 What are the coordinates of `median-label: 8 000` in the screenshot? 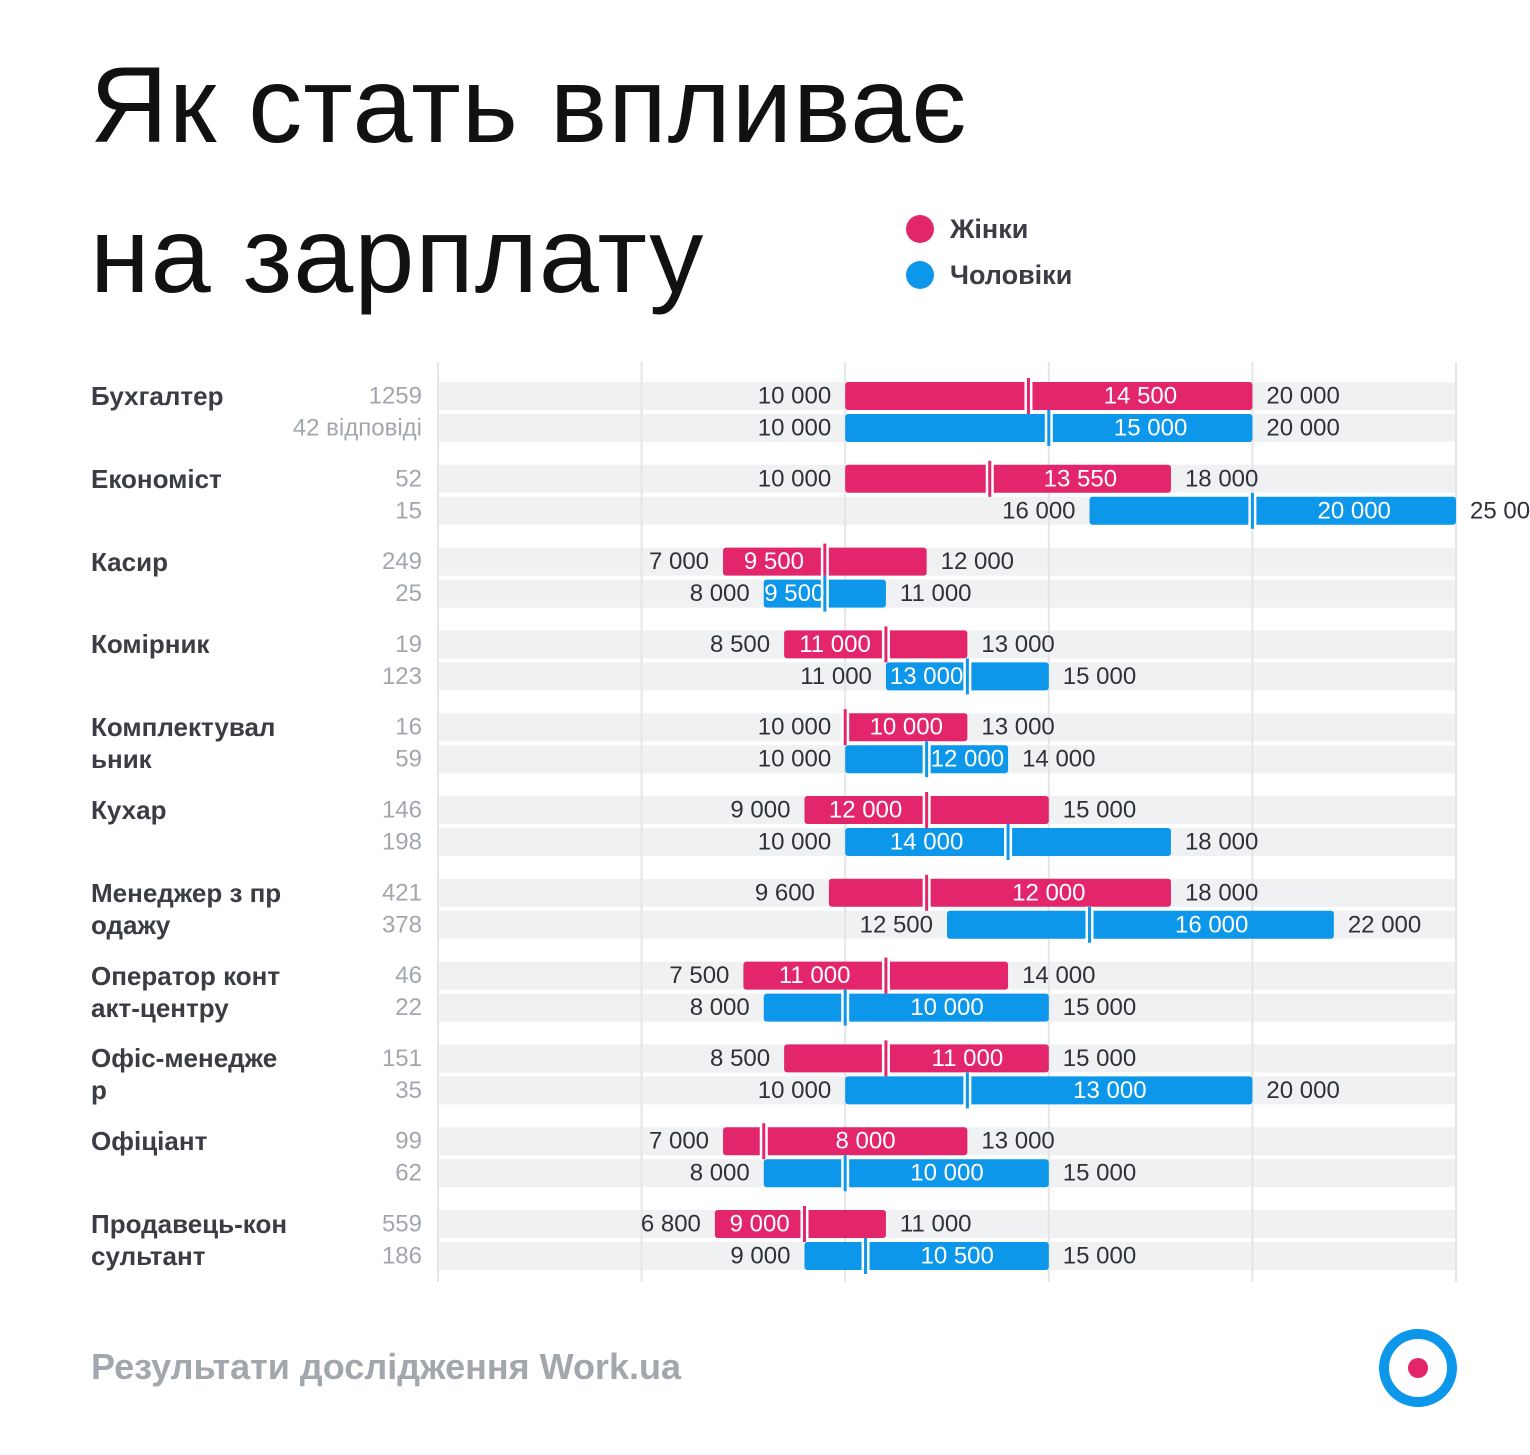 It's located at (866, 1141).